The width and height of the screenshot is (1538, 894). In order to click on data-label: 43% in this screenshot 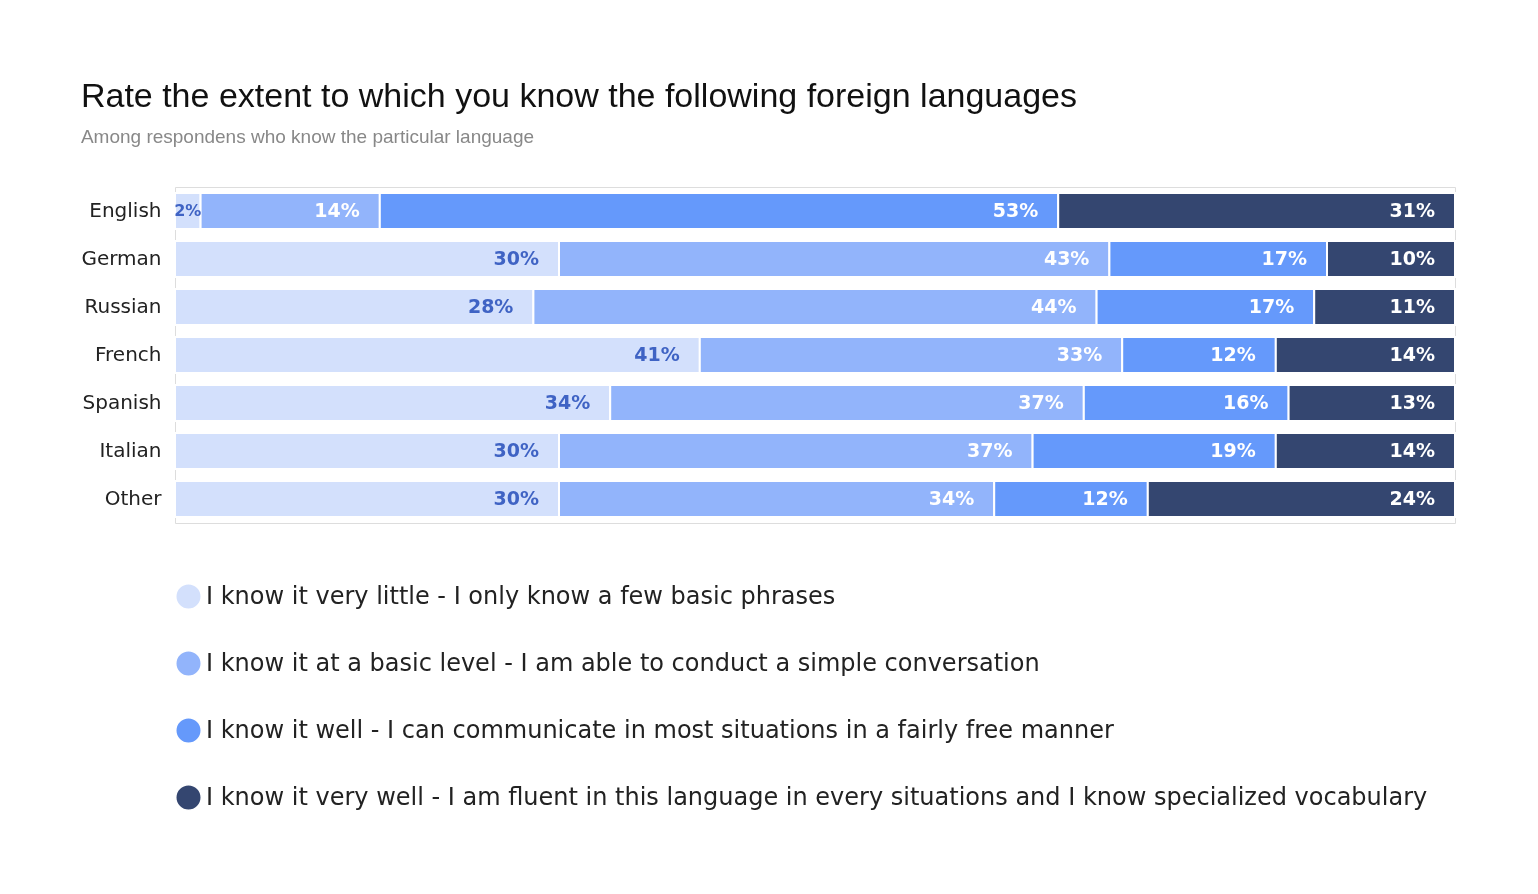, I will do `click(1066, 258)`.